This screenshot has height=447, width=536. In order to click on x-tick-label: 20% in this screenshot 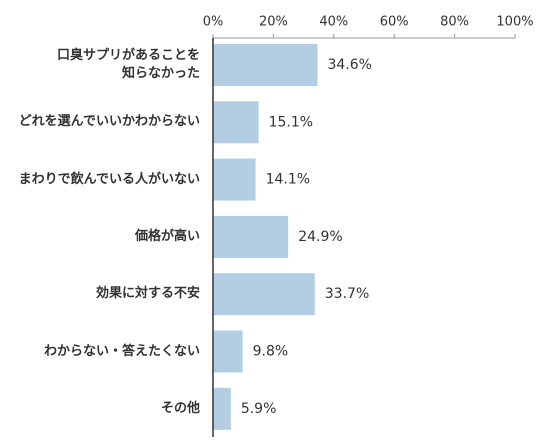, I will do `click(273, 22)`.